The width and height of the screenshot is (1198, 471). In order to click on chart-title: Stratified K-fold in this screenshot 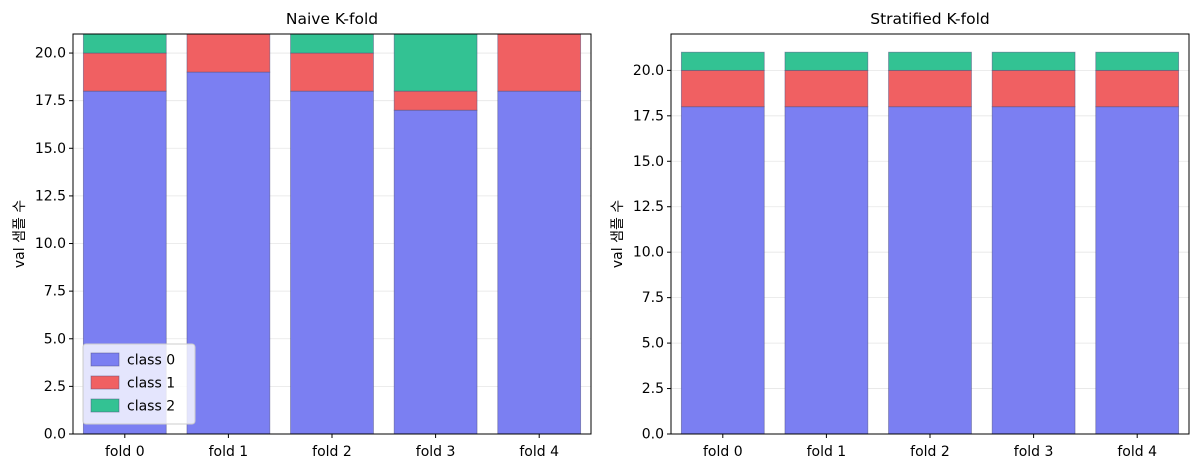, I will do `click(929, 19)`.